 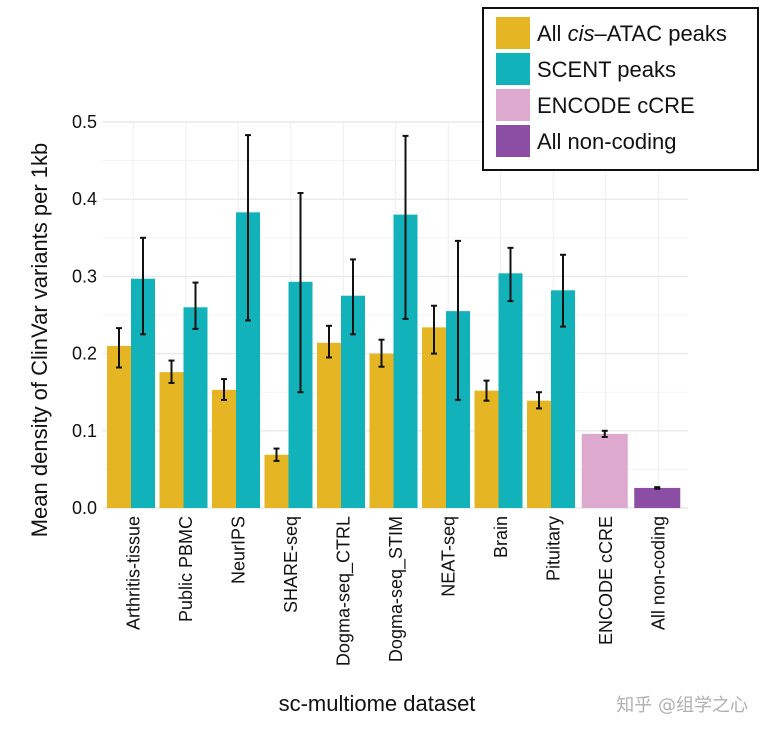 What do you see at coordinates (39, 340) in the screenshot?
I see `y-axis-title: Mean density of ClinVar variants per 1kb` at bounding box center [39, 340].